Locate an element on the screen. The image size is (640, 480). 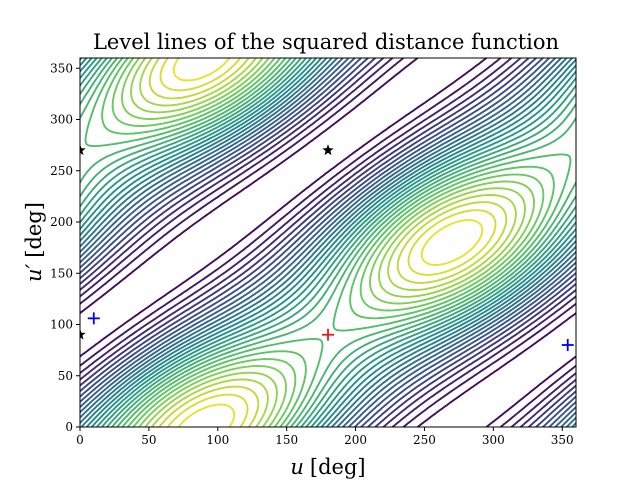
y-tick-label: 150 is located at coordinates (61, 273).